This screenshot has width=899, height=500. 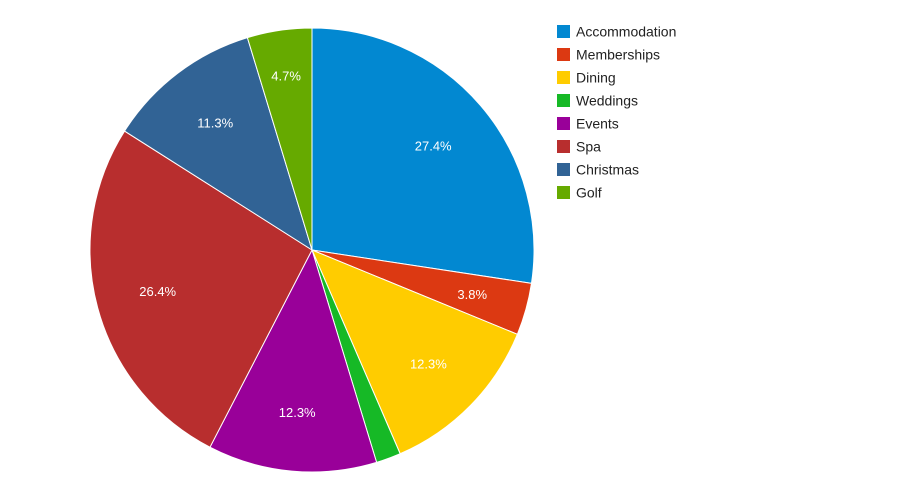 I want to click on legend-item-golf: Golf, so click(x=579, y=193).